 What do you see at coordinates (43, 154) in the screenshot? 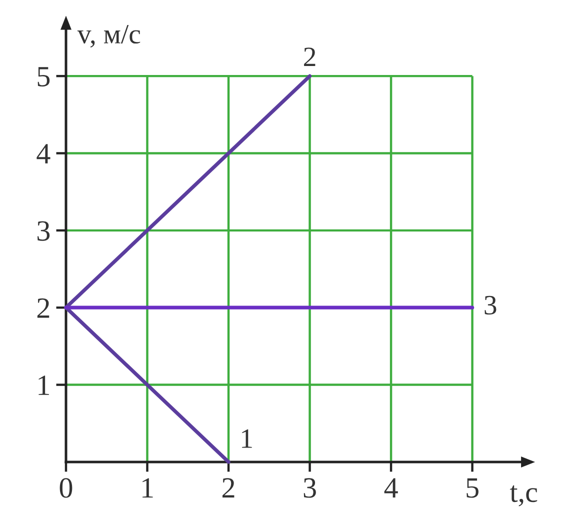
I see `y-tick-label: 4` at bounding box center [43, 154].